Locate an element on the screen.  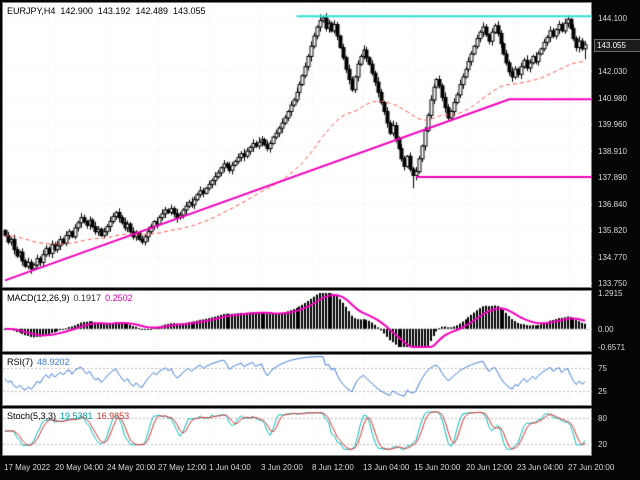
price-axis-label: 139.960 is located at coordinates (612, 124).